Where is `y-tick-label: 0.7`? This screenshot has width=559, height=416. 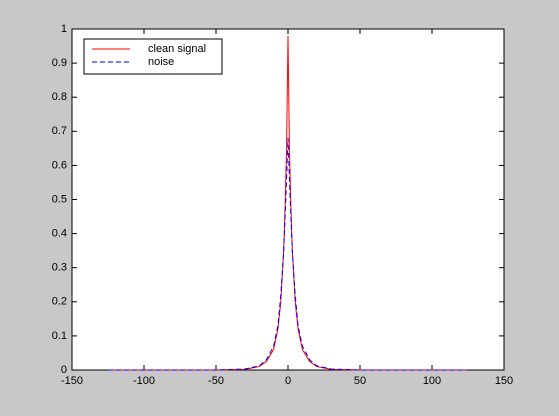
y-tick-label: 0.7 is located at coordinates (59, 131).